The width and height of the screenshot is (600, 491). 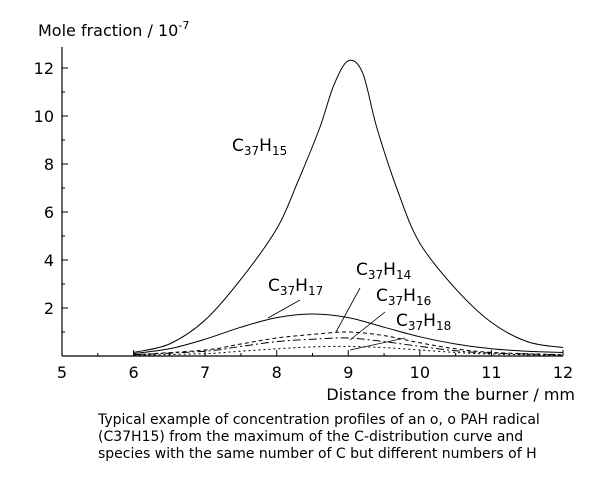 I want to click on series-line-c37h14, so click(x=348, y=343).